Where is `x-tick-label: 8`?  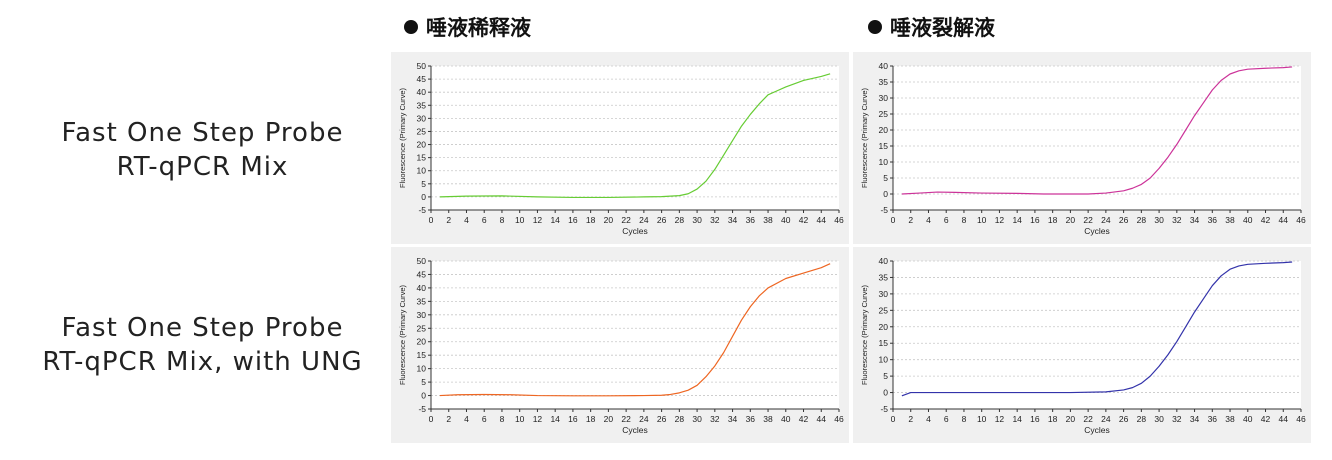
x-tick-label: 8 is located at coordinates (964, 419).